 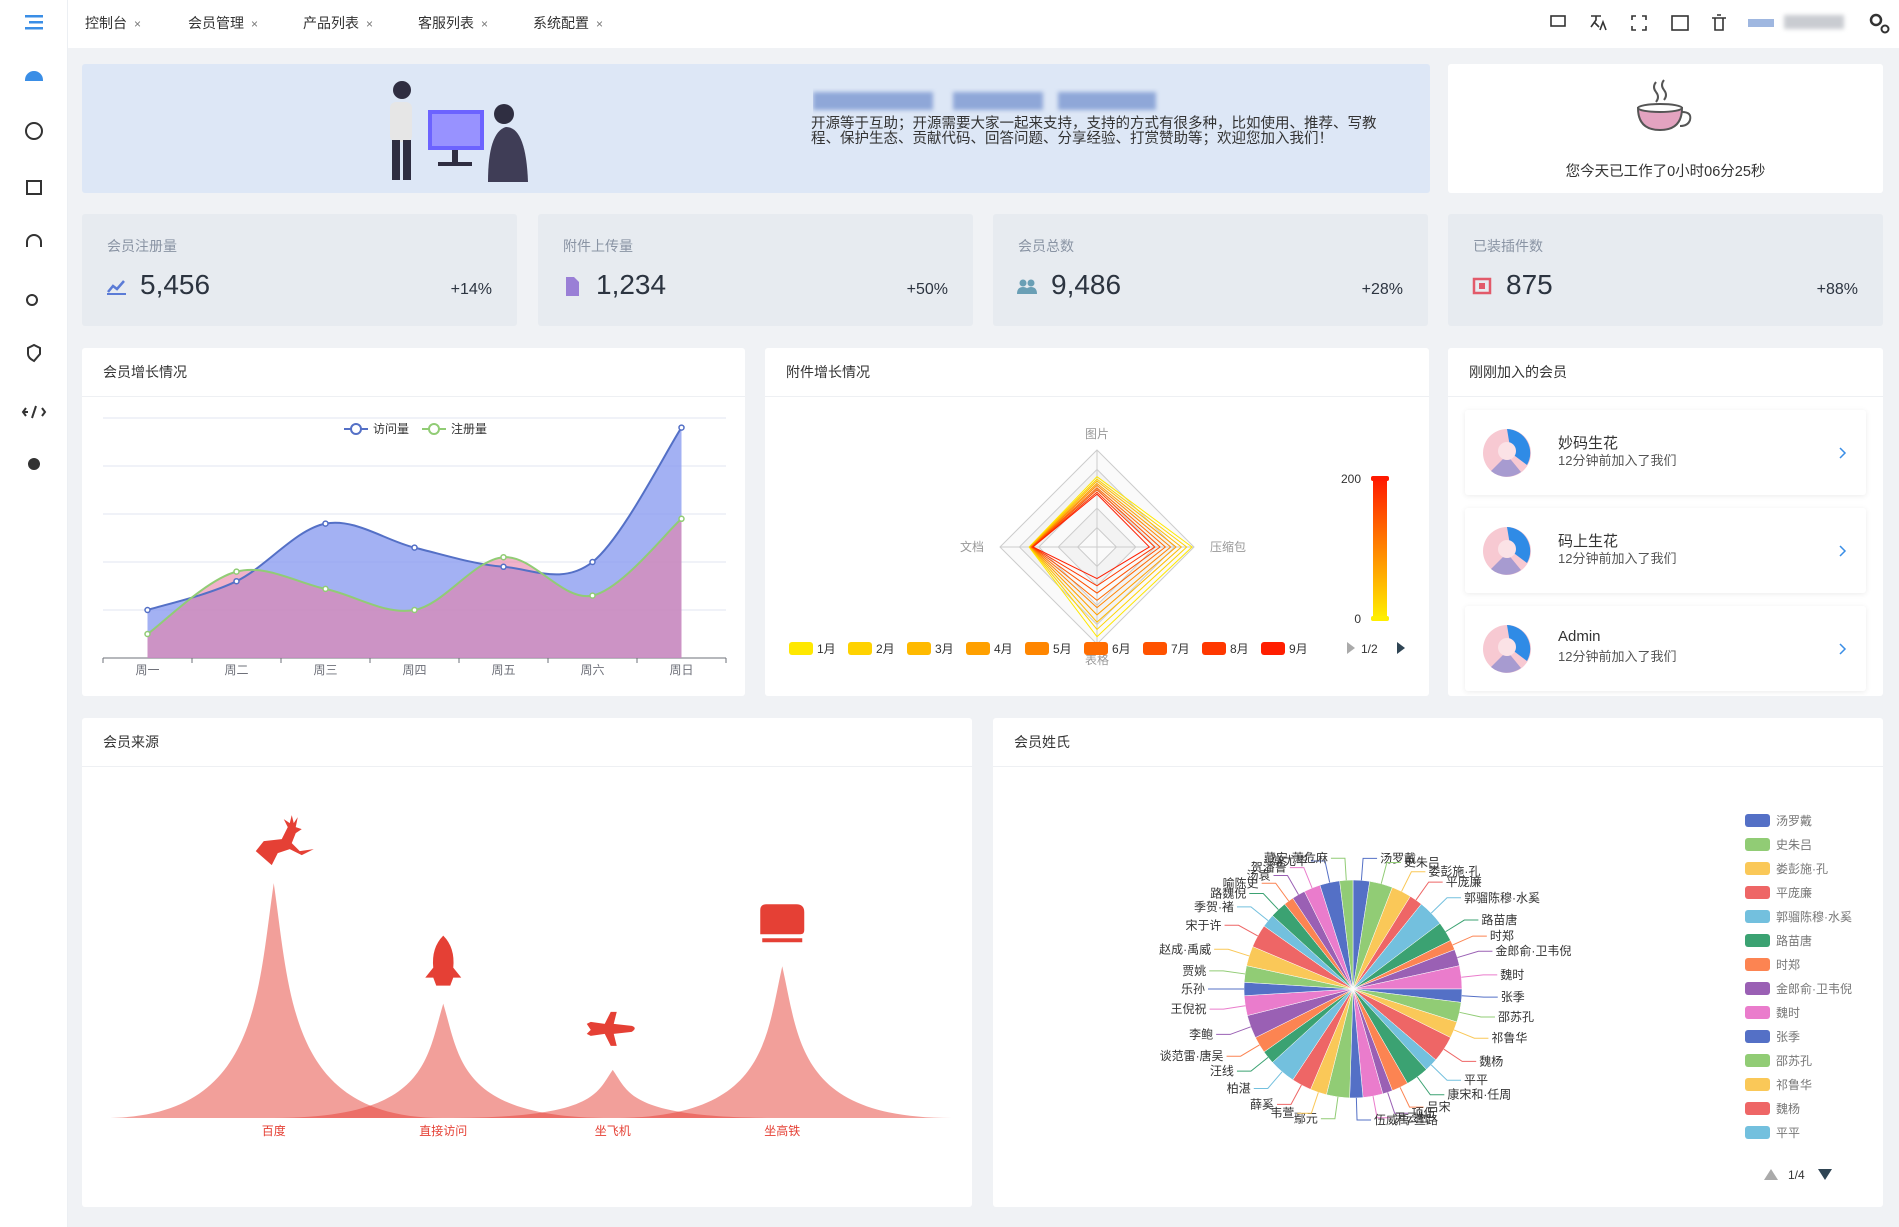 I want to click on legend-label: 史朱吕, so click(x=1794, y=845).